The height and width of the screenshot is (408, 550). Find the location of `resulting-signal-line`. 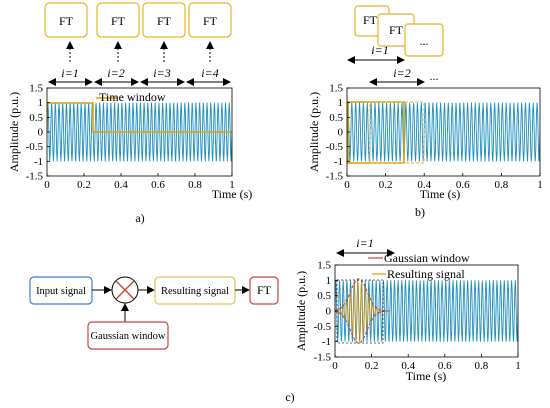

resulting-signal-line is located at coordinates (362, 311).